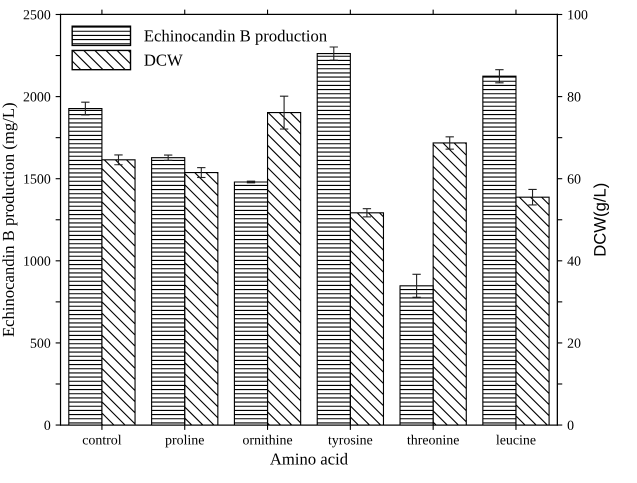  I want to click on y-tick-label: 2000, so click(37, 97).